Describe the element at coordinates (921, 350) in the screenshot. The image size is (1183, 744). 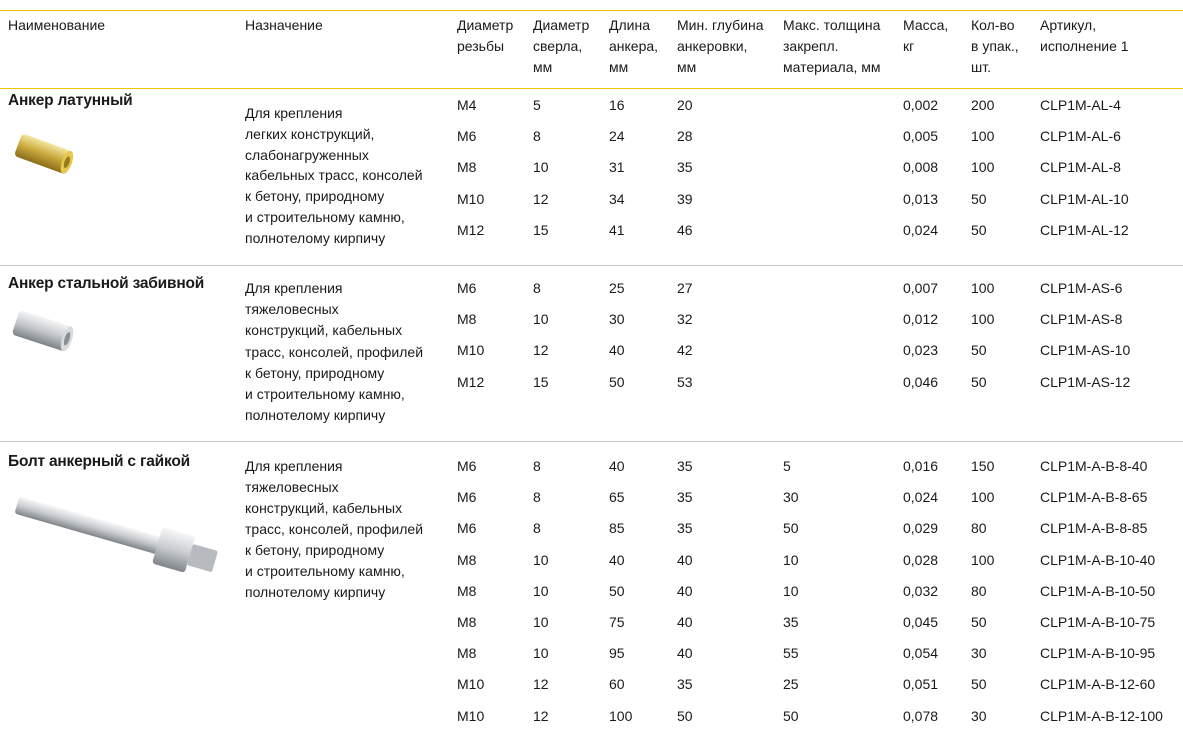
I see `cell-text: 0,023` at that location.